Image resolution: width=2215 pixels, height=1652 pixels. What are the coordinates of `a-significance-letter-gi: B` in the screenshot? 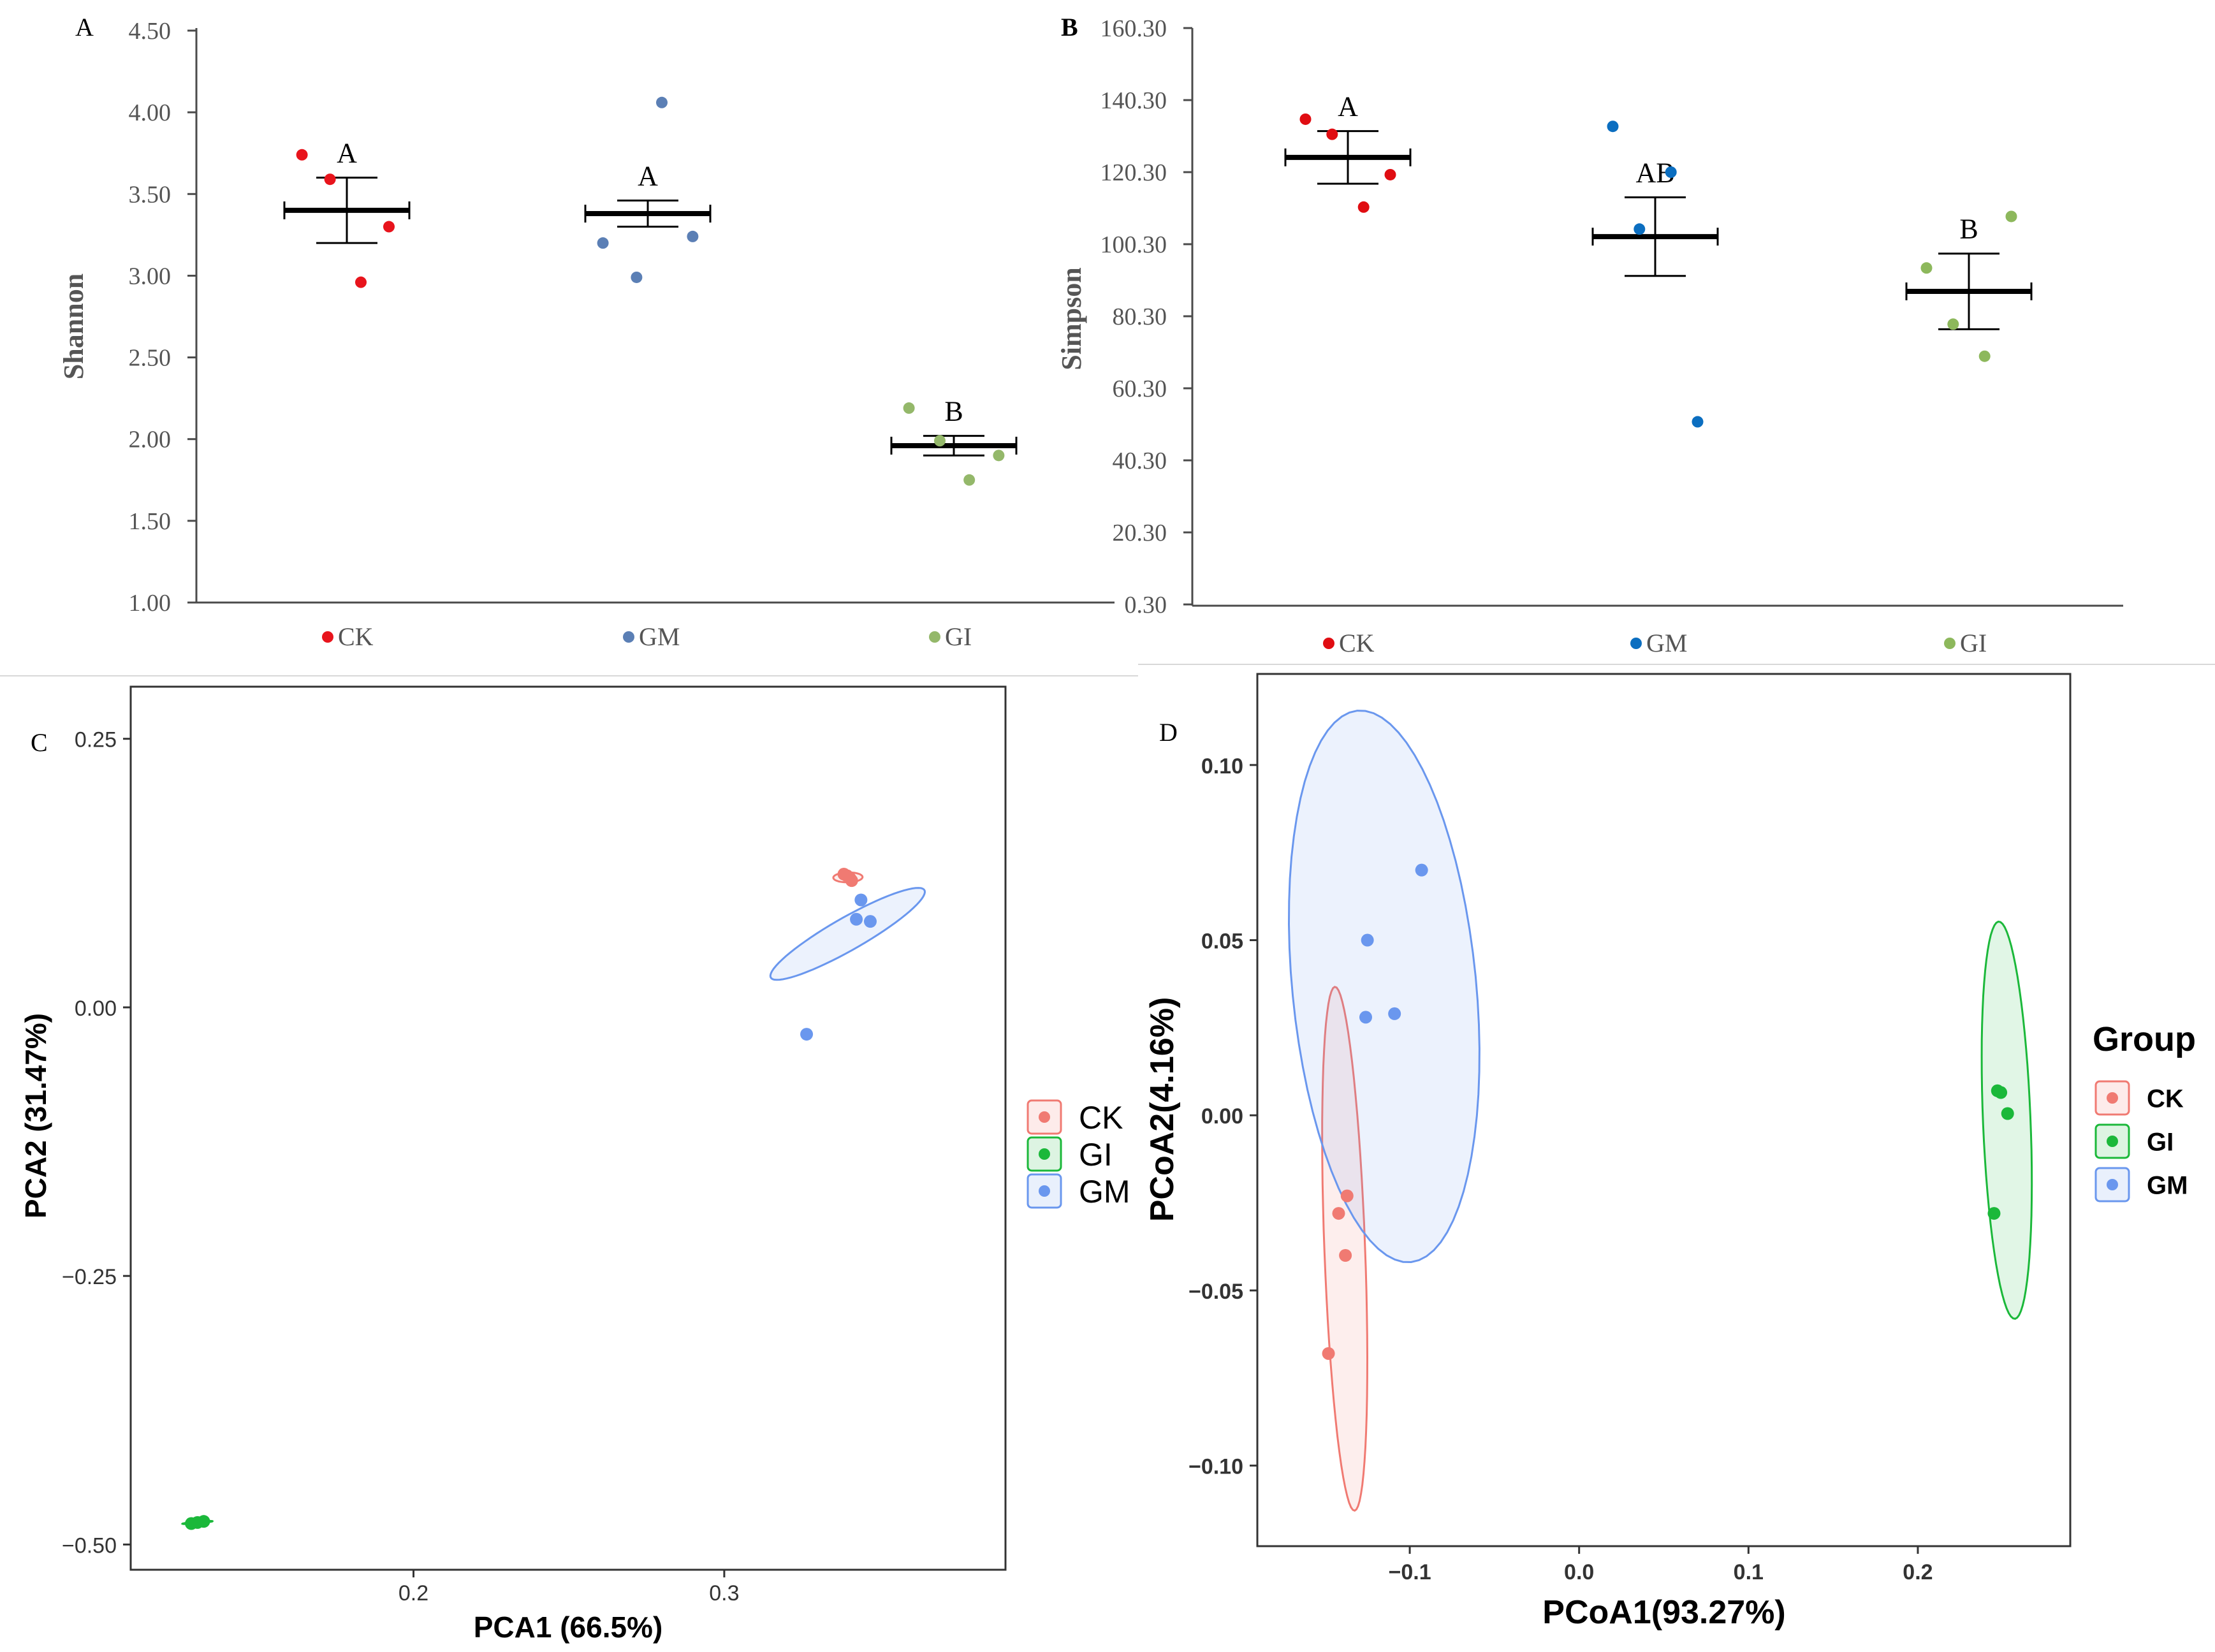 It's located at (953, 412).